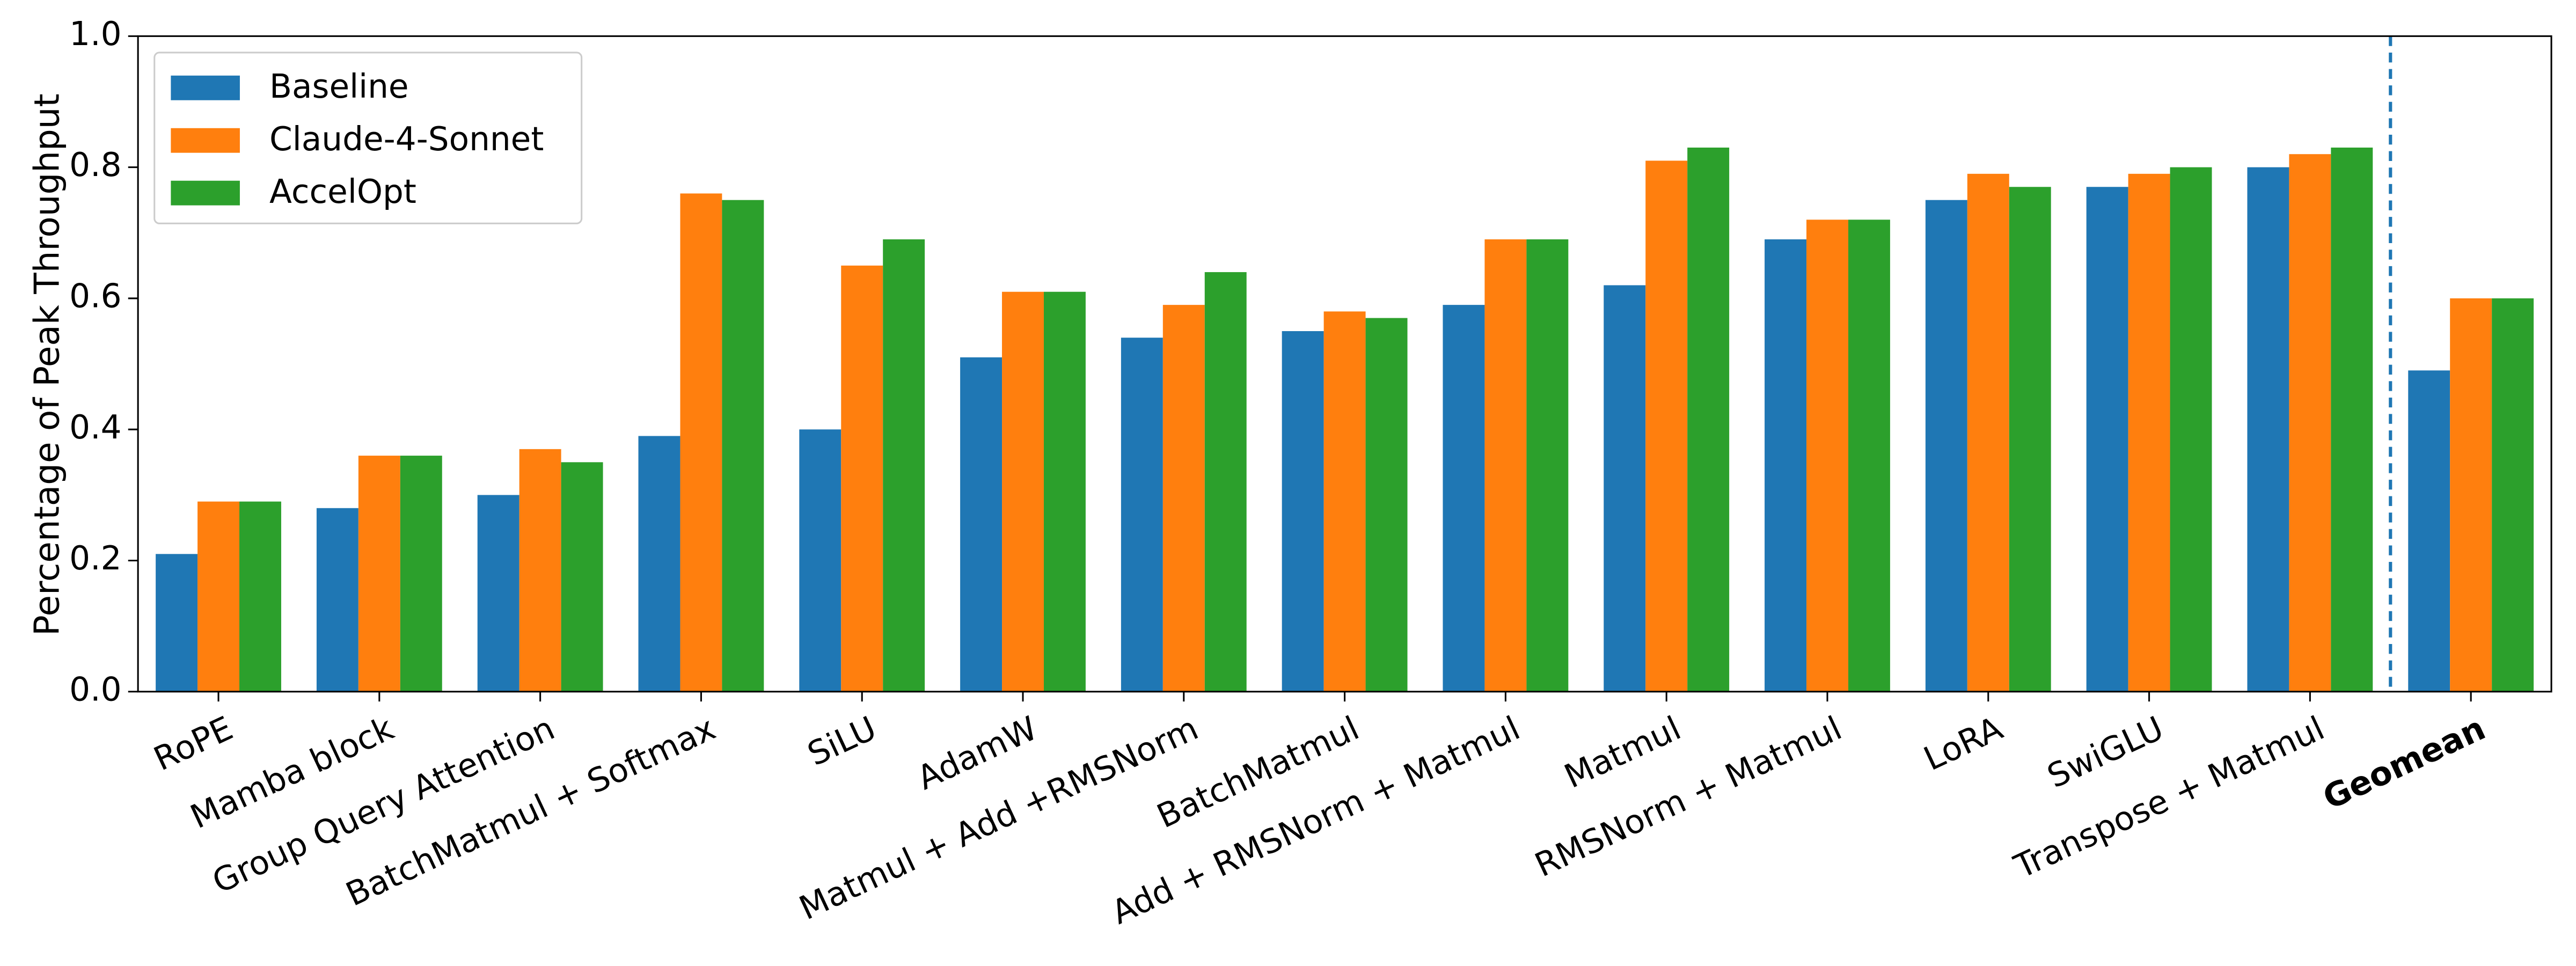 This screenshot has height=966, width=2576. Describe the element at coordinates (95, 34) in the screenshot. I see `y-tick-label: 1.0` at that location.